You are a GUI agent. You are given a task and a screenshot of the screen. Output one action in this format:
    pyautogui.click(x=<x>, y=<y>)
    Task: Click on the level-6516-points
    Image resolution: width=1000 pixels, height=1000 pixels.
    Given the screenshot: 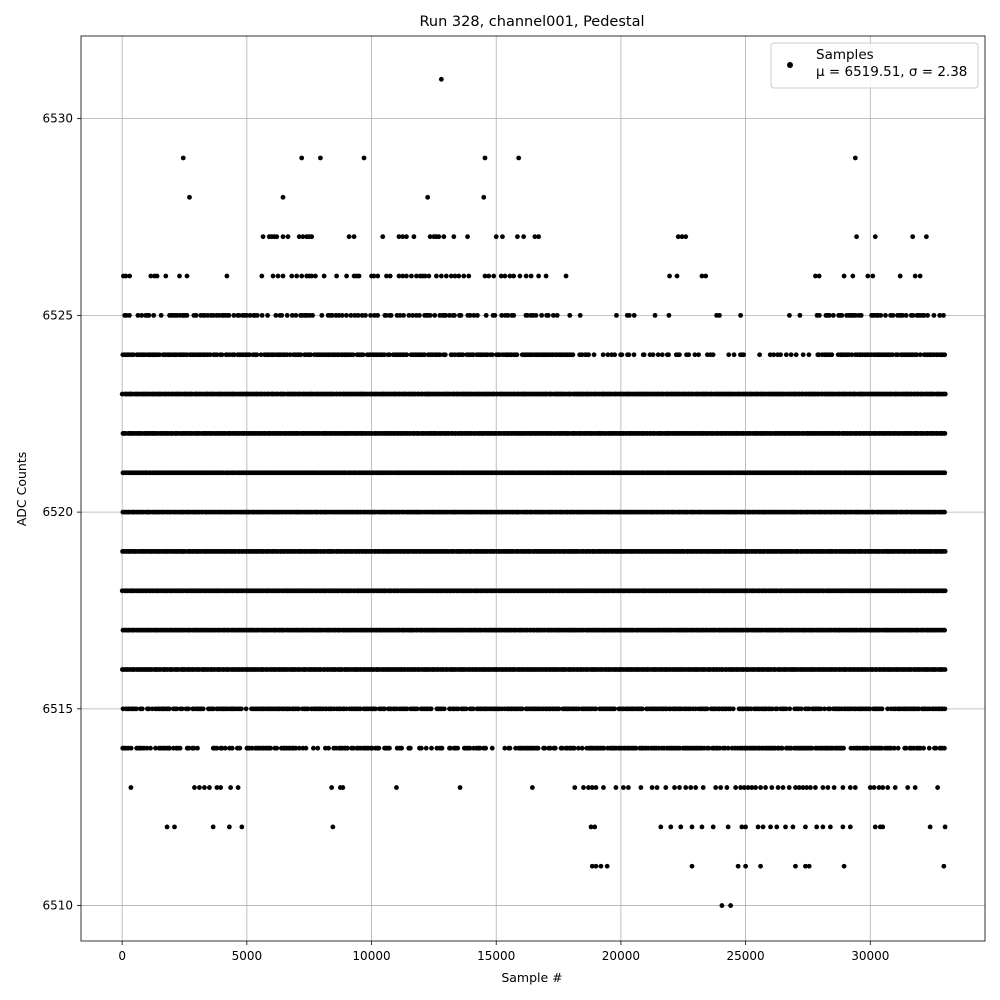 What is the action you would take?
    pyautogui.click(x=534, y=669)
    